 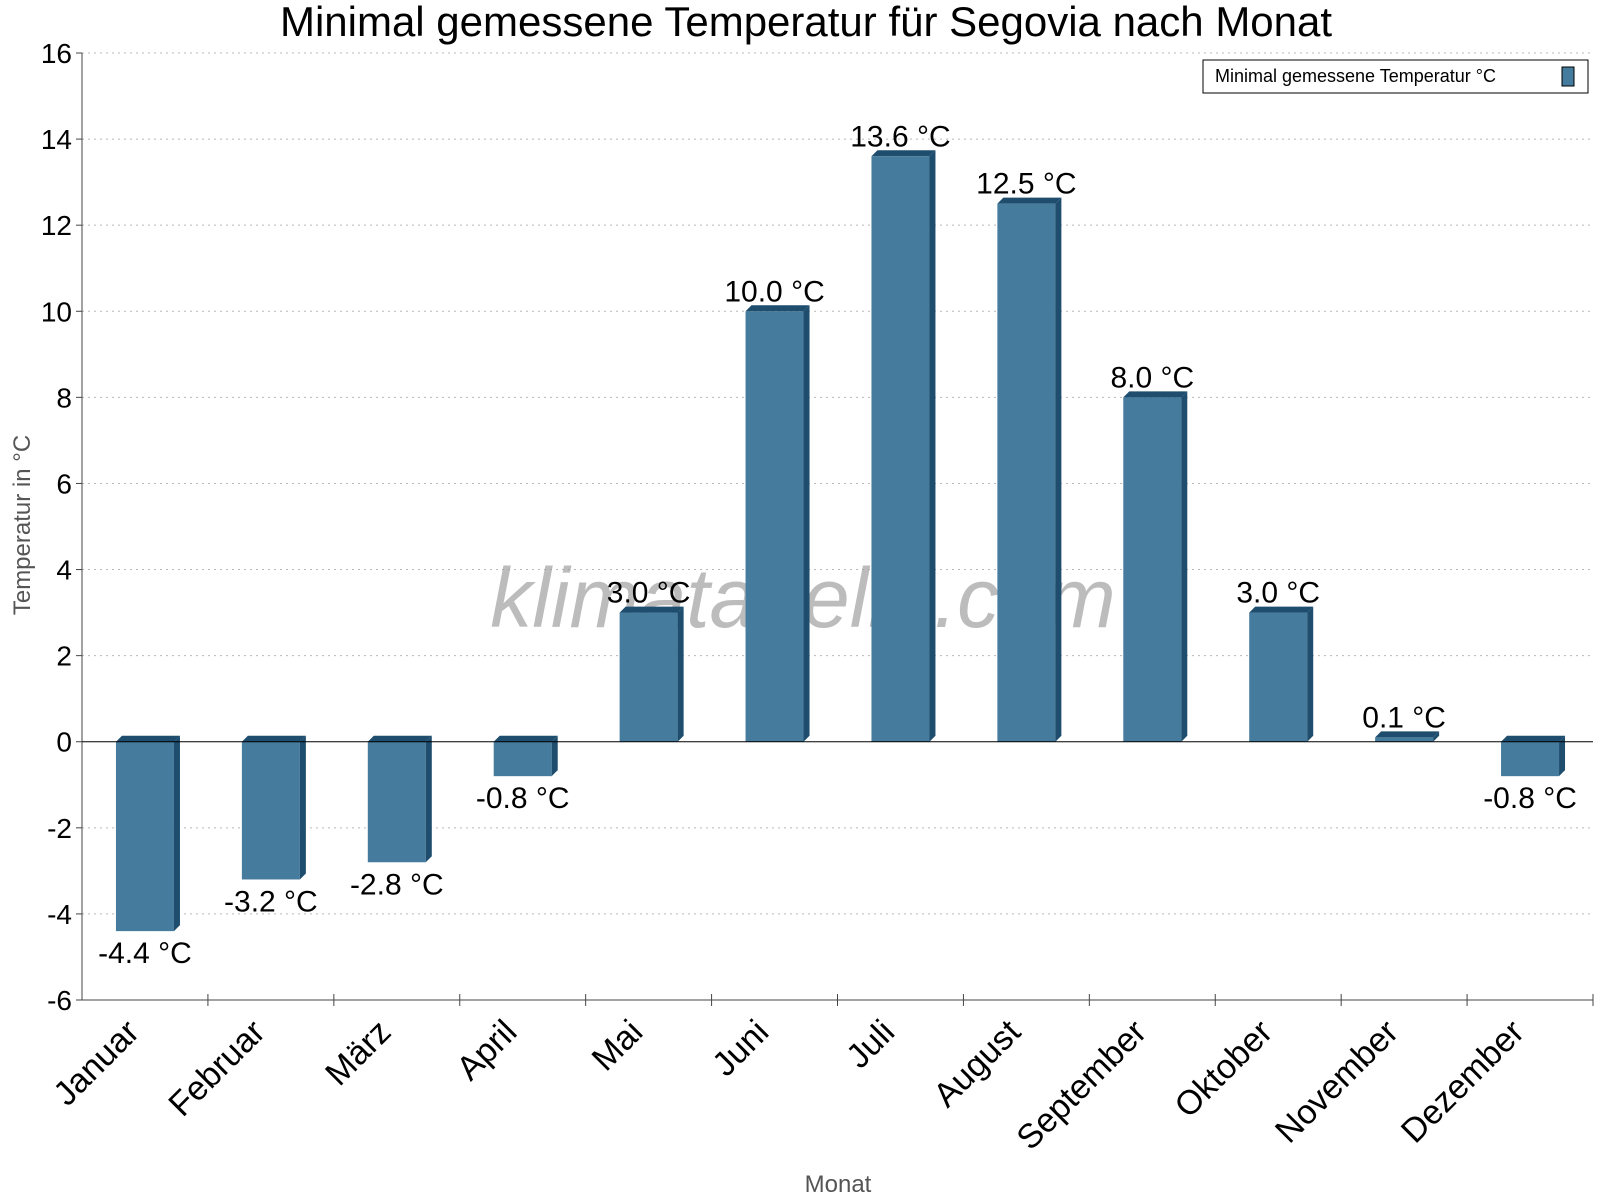 What do you see at coordinates (1568, 76) in the screenshot?
I see `legend-swatch` at bounding box center [1568, 76].